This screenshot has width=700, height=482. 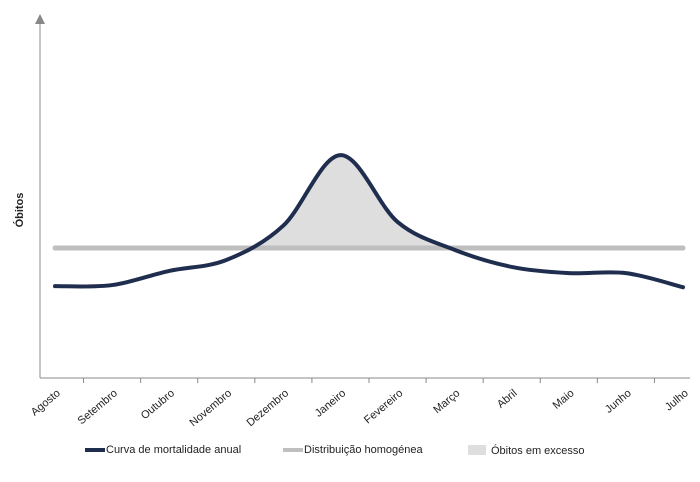 What do you see at coordinates (173, 450) in the screenshot?
I see `legend-label: Curva de mortalidade anual` at bounding box center [173, 450].